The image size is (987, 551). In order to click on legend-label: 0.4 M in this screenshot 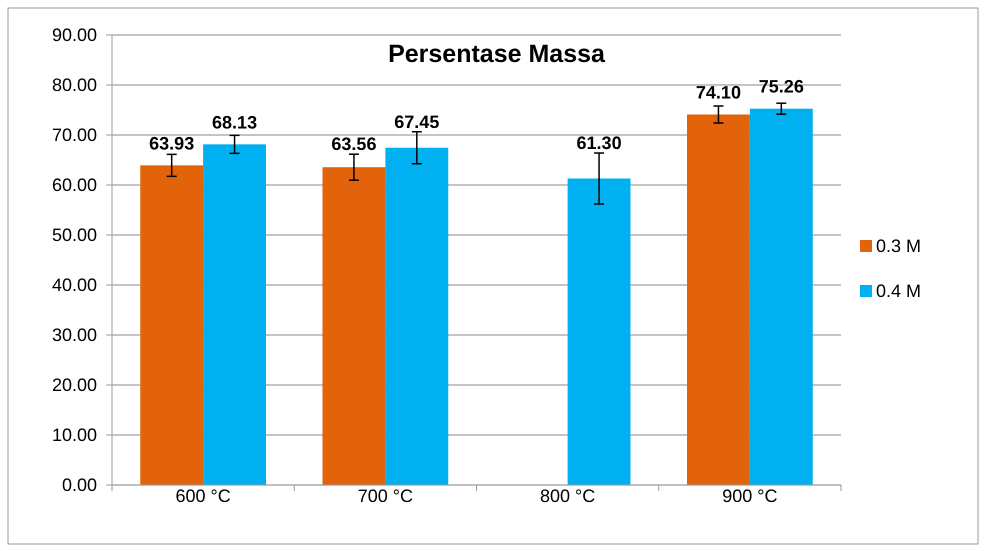, I will do `click(899, 291)`.